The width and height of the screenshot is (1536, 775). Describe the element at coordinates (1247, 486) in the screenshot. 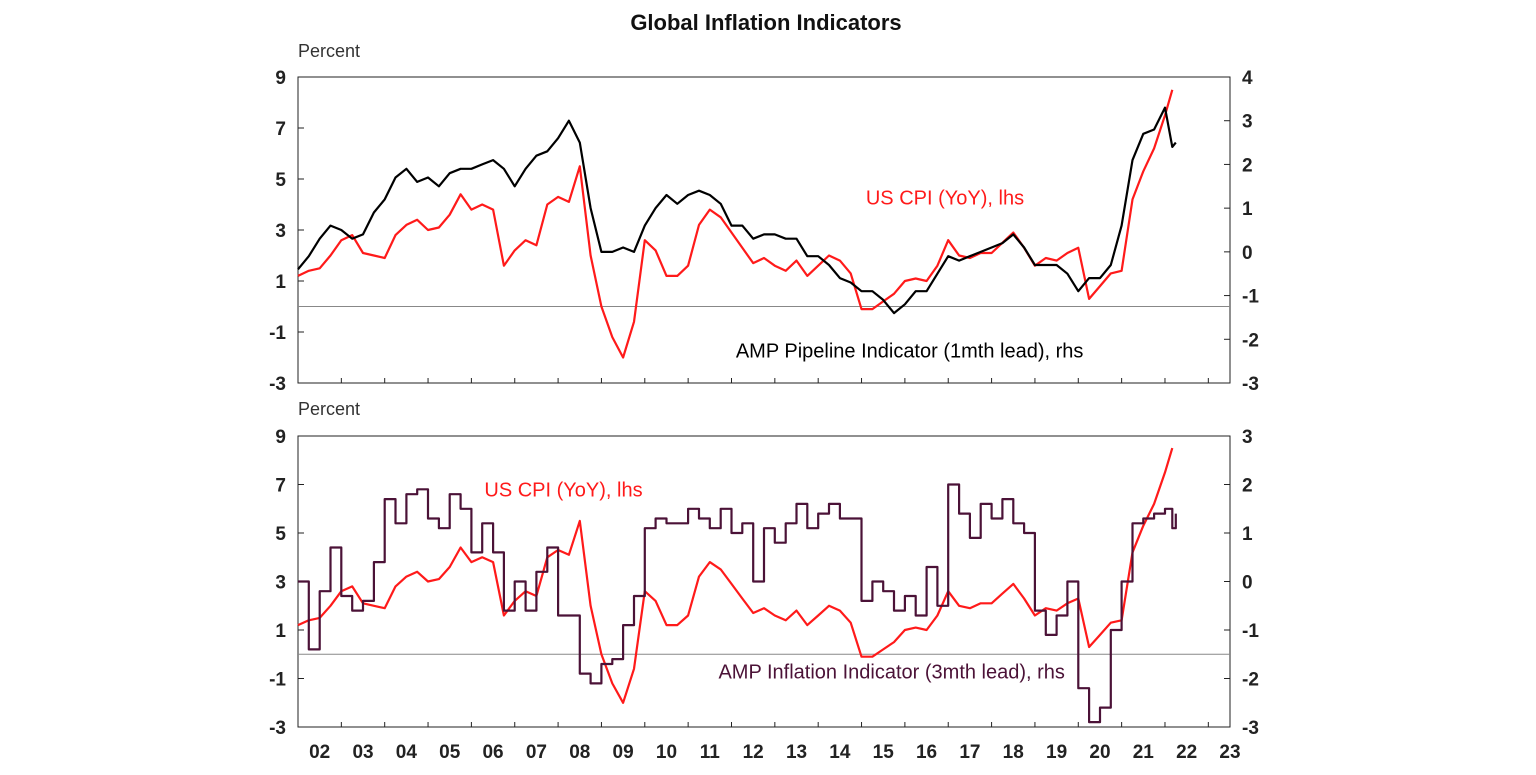

I see `panel-bottom-right-tick-label: 2` at that location.